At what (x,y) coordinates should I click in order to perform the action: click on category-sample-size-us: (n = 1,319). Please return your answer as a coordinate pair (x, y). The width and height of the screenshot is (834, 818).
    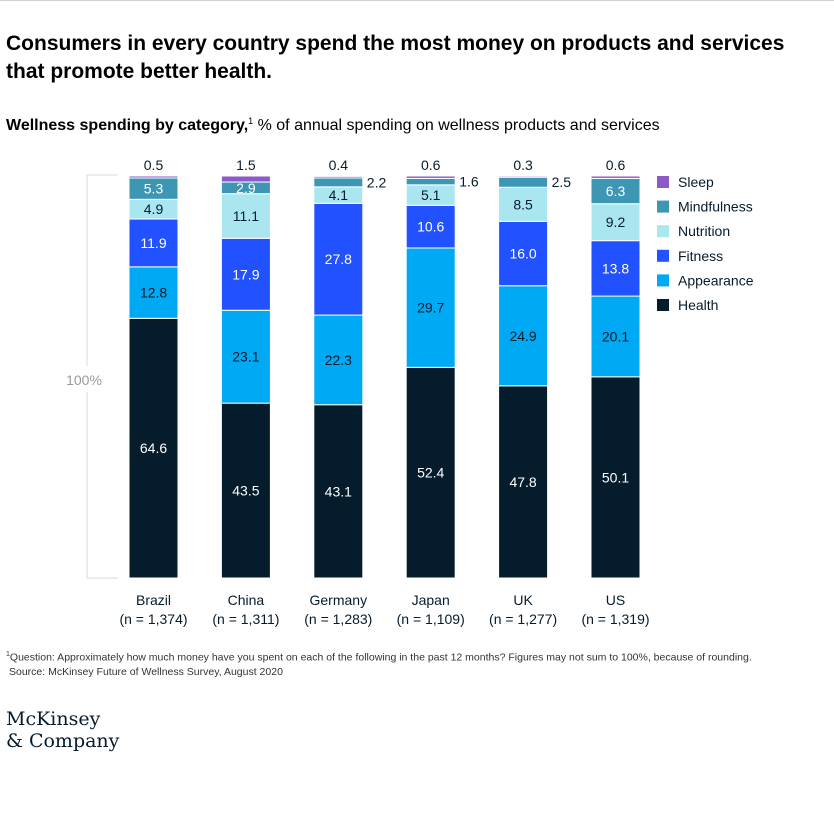
    Looking at the image, I should click on (615, 619).